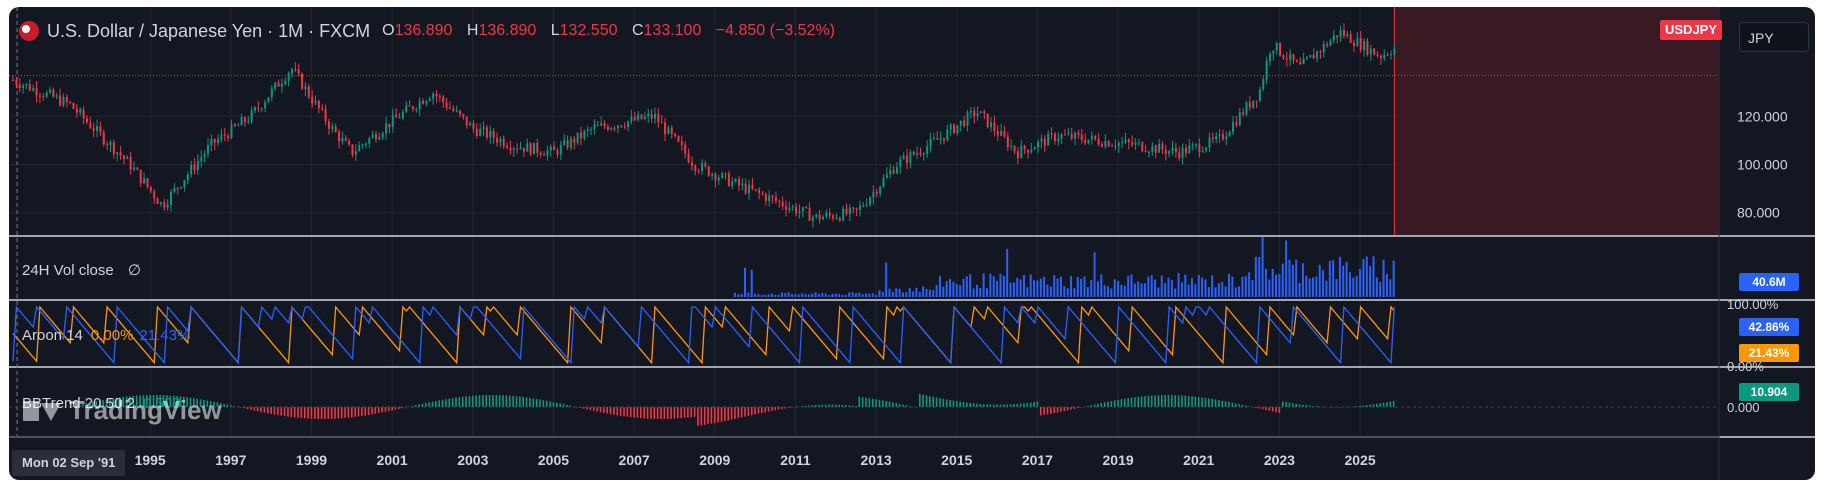 This screenshot has height=490, width=1824. Describe the element at coordinates (209, 30) in the screenshot. I see `symbol-title: U.S. Dollar / Japanese Yen · 1M · FXCM` at that location.